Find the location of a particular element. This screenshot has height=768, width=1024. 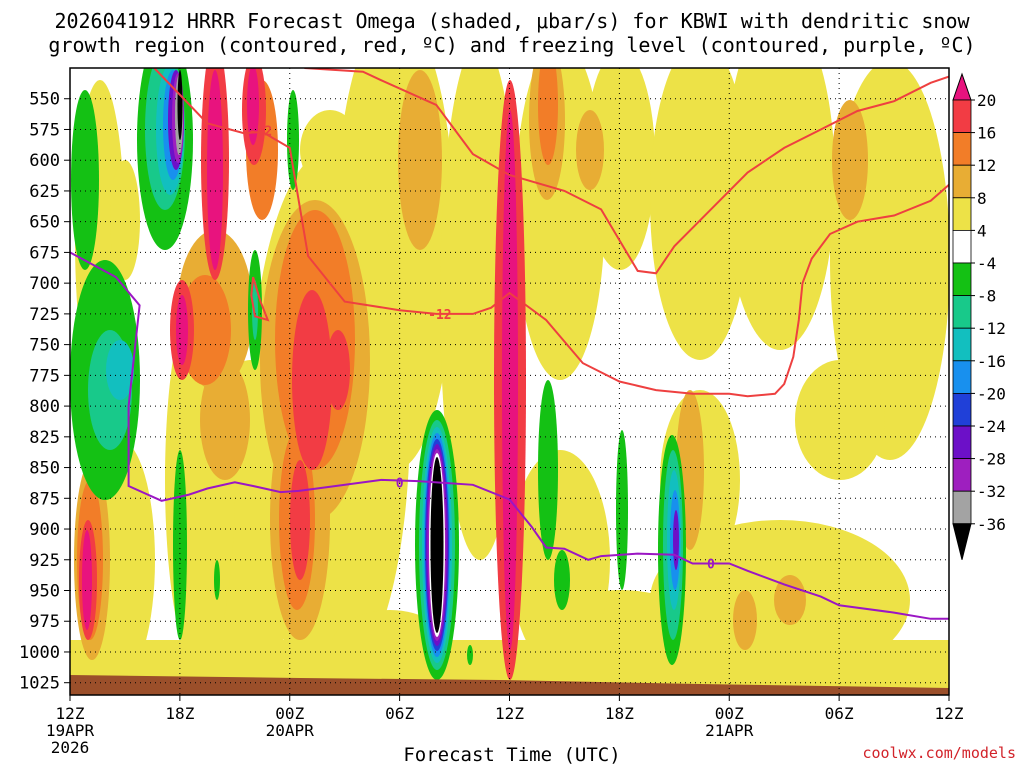

colorbar-label: -36 is located at coordinates (991, 524).